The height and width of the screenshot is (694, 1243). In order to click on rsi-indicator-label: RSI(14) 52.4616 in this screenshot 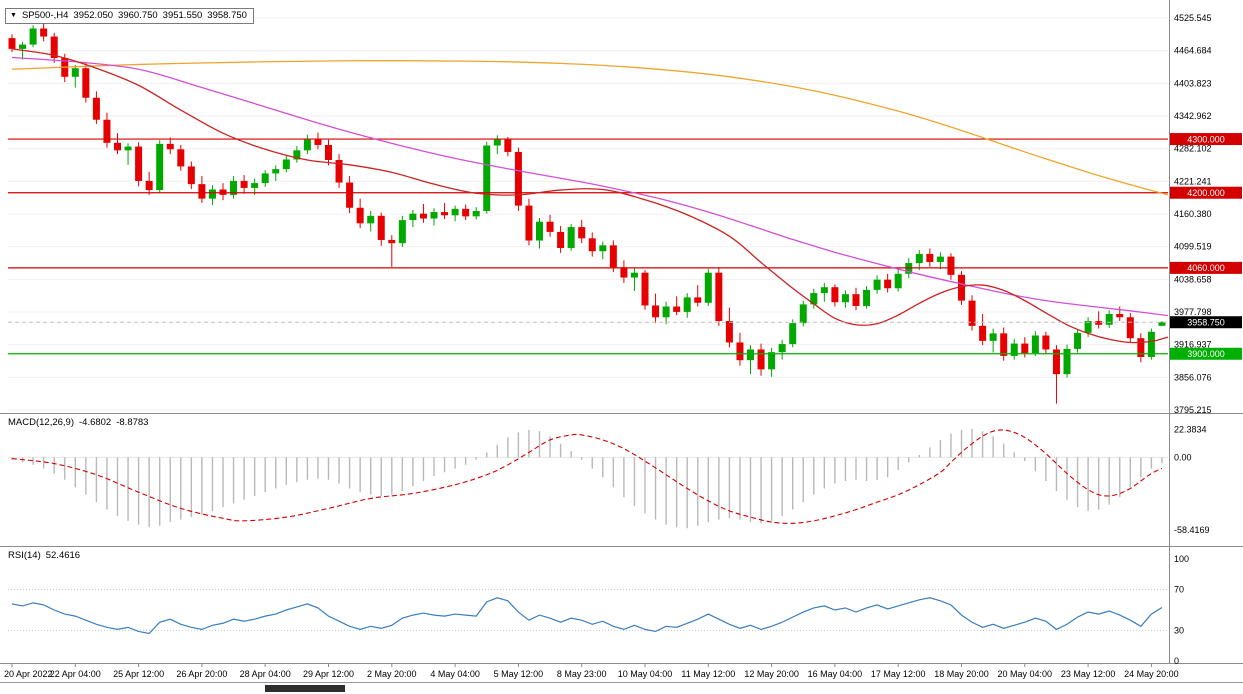, I will do `click(44, 555)`.